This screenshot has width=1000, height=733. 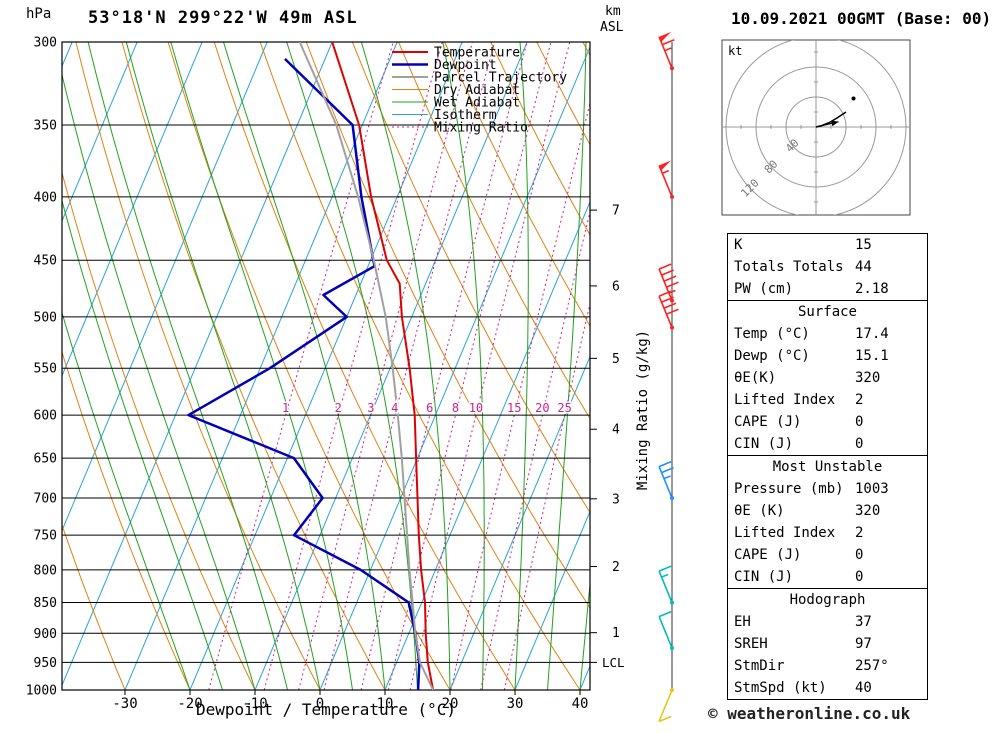 What do you see at coordinates (827, 599) in the screenshot?
I see `table-section-title: Hodograph` at bounding box center [827, 599].